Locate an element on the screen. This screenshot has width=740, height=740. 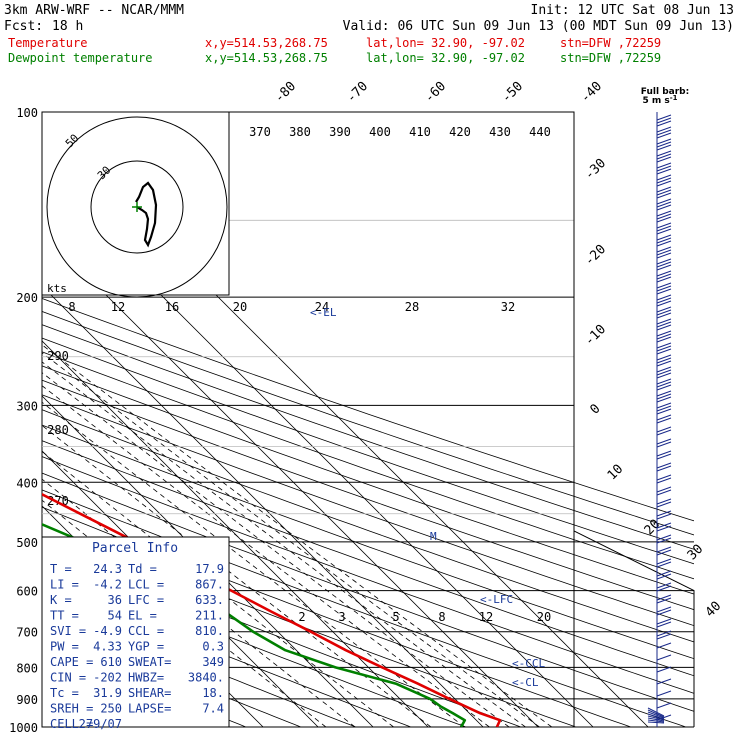
pressure-tick-label: 600 is located at coordinates (27, 592).